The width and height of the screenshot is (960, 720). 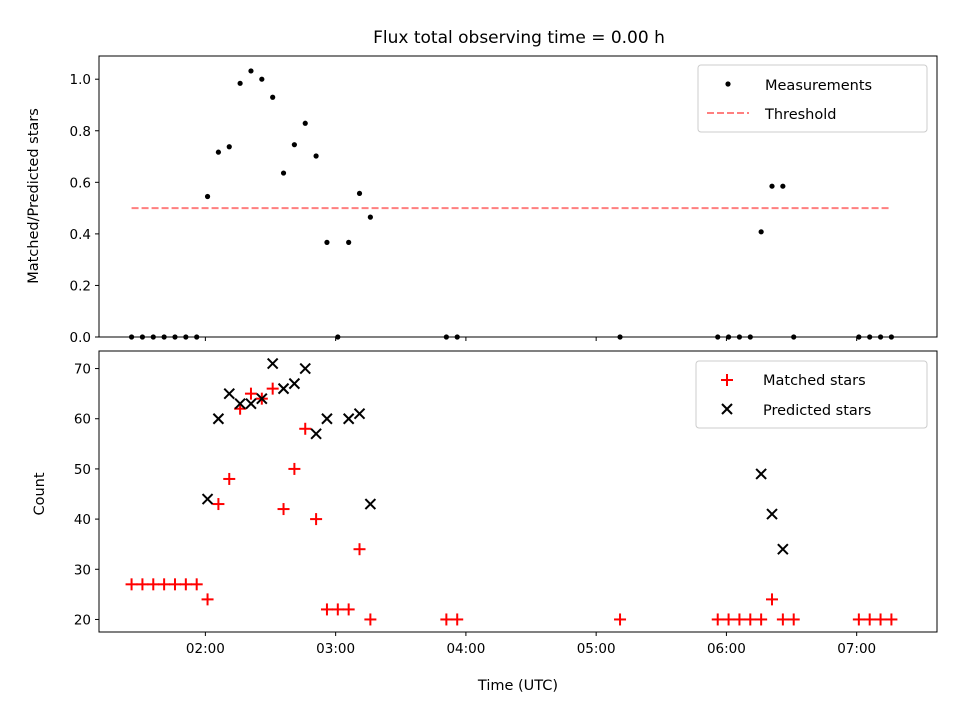 I want to click on top-legend: Measurements Threshold, so click(x=812, y=98).